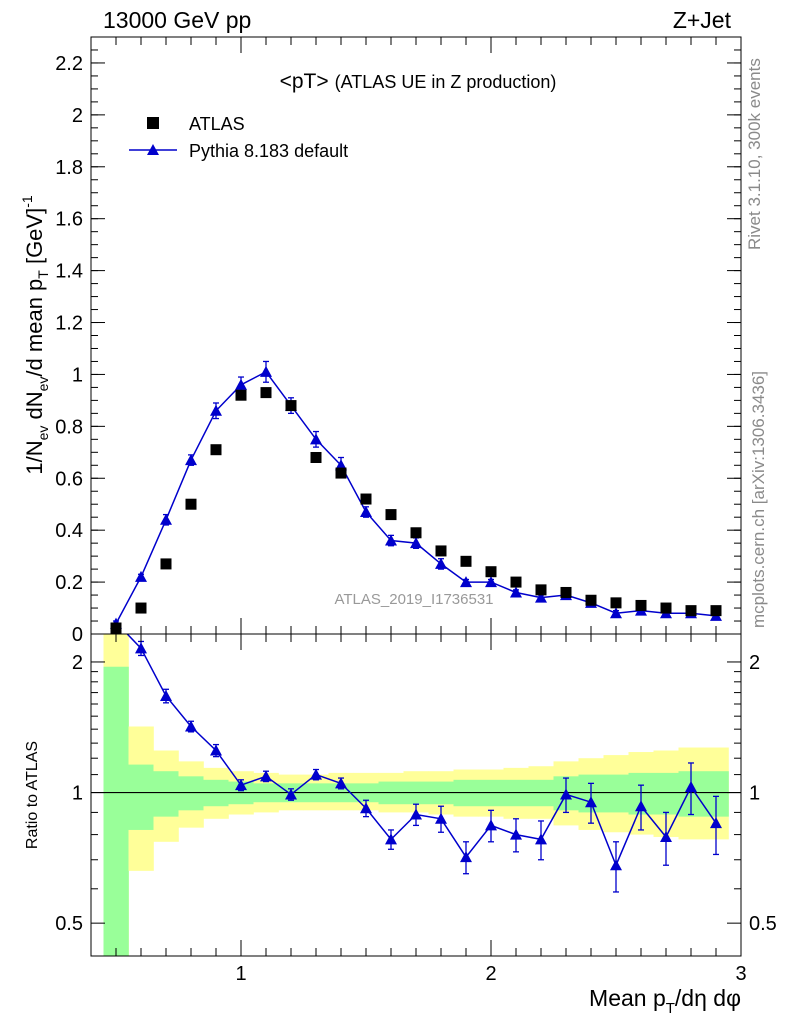  What do you see at coordinates (153, 149) in the screenshot?
I see `legend-pythia-marker` at bounding box center [153, 149].